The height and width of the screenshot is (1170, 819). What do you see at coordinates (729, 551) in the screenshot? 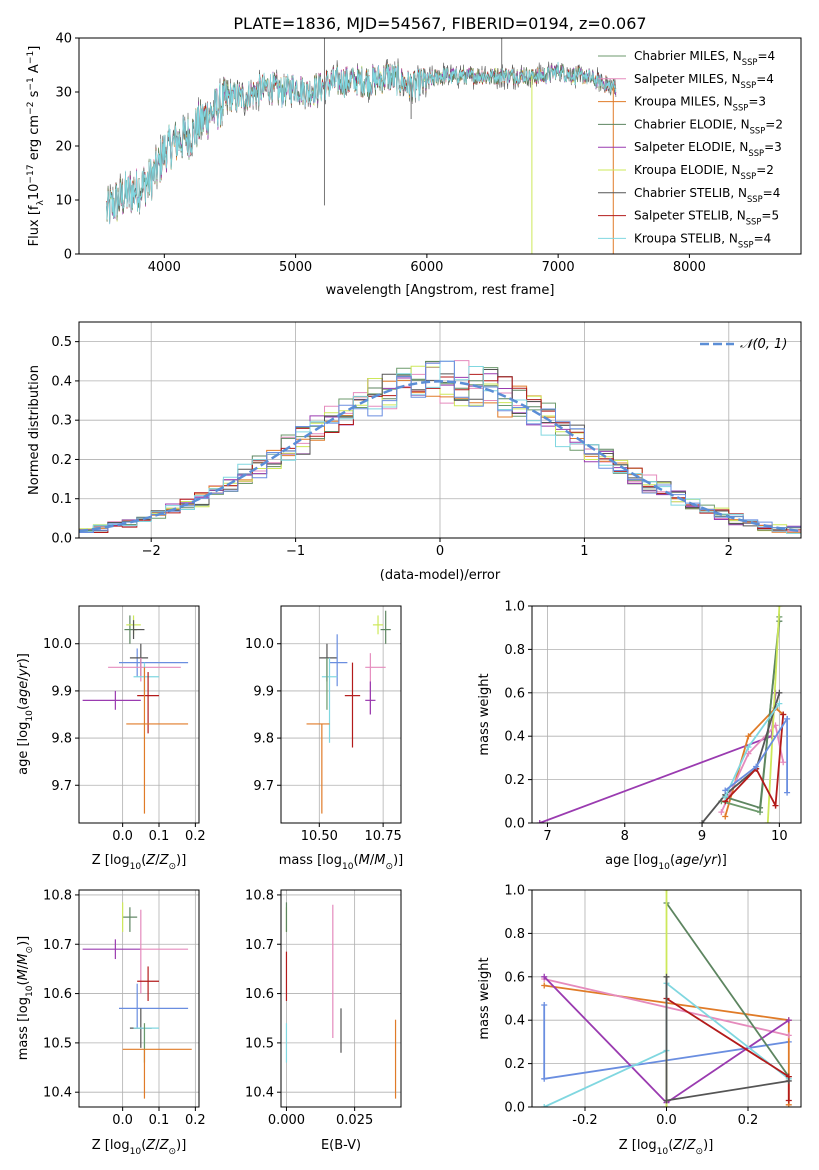
I see `x-tick-label: 2` at bounding box center [729, 551].